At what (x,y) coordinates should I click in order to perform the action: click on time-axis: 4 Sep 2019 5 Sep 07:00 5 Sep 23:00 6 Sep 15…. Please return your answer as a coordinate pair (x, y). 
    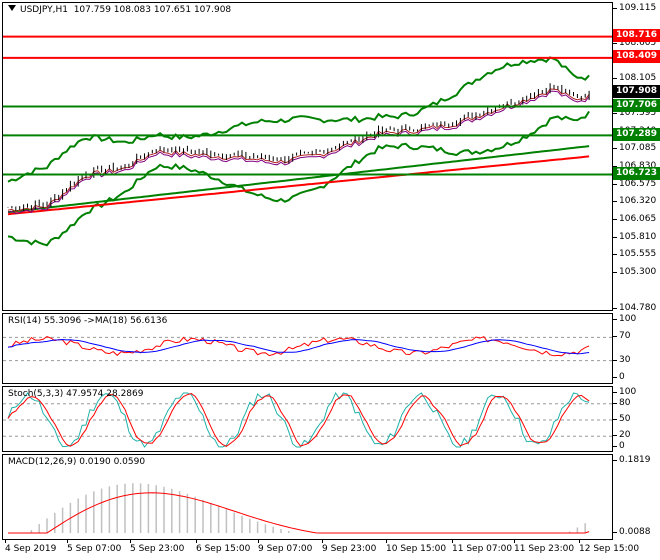
    Looking at the image, I should click on (331, 549).